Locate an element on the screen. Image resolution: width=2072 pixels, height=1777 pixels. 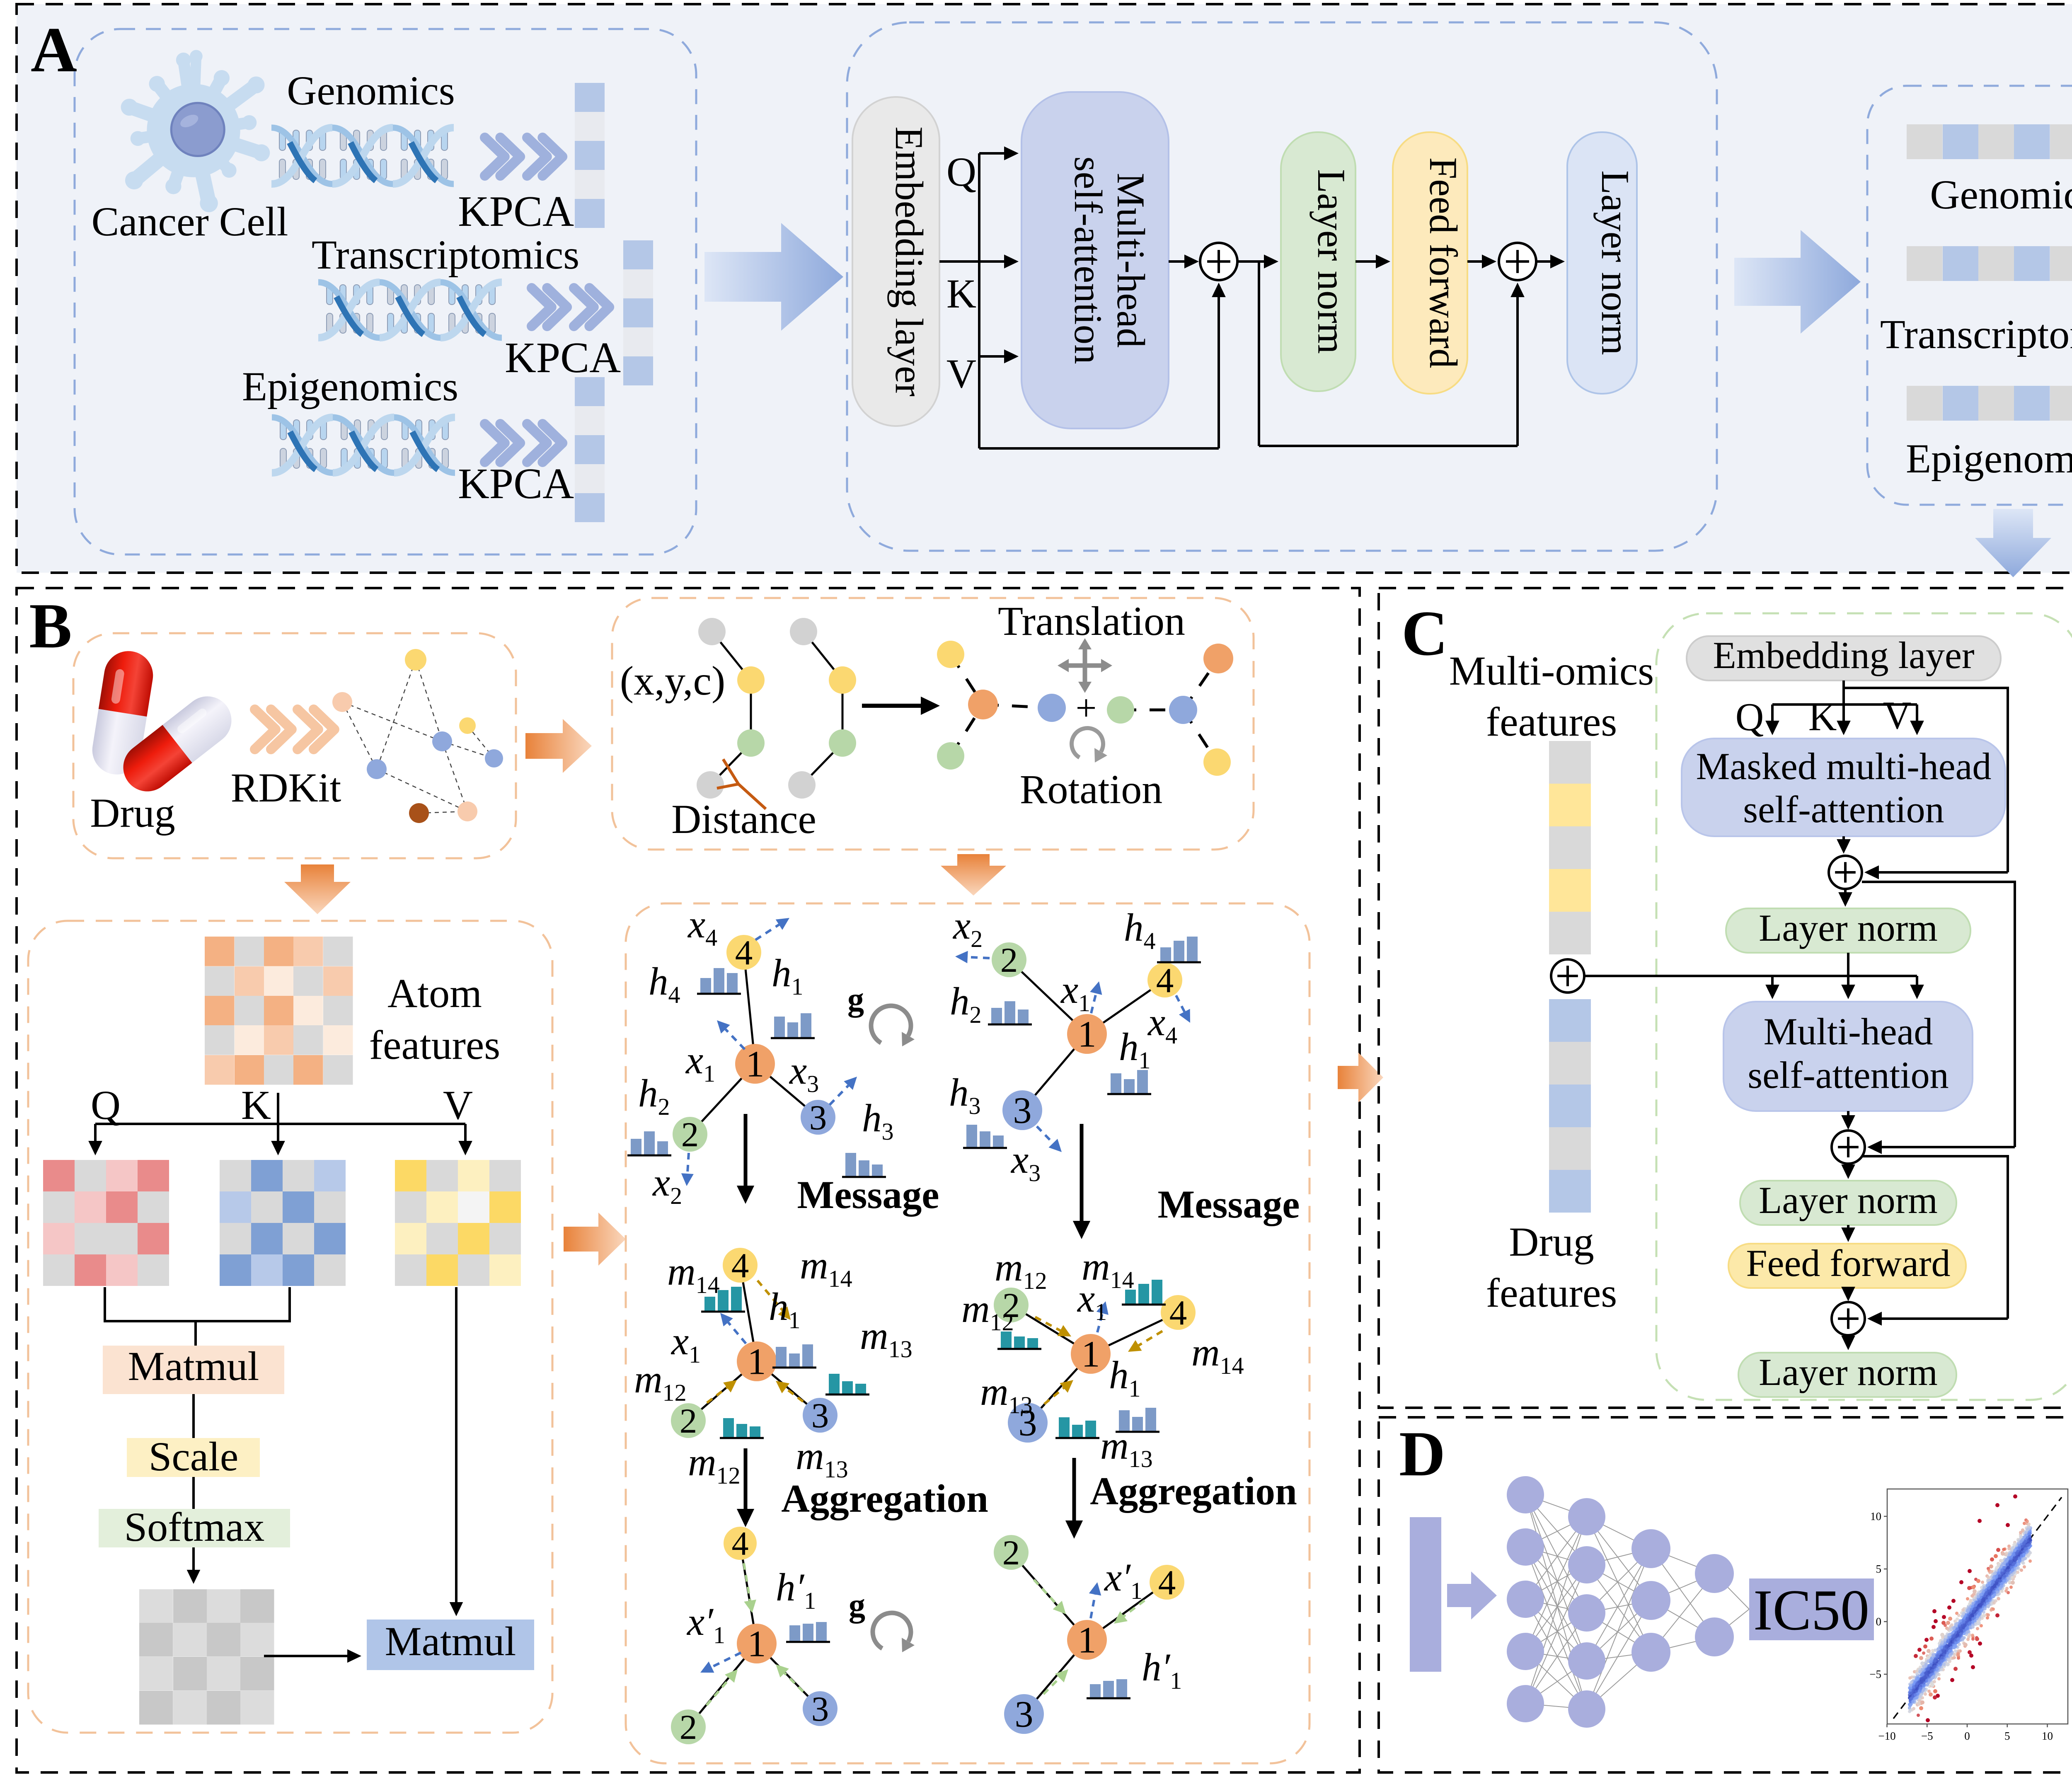
svg-text: IC50 is located at coordinates (1811, 1610).